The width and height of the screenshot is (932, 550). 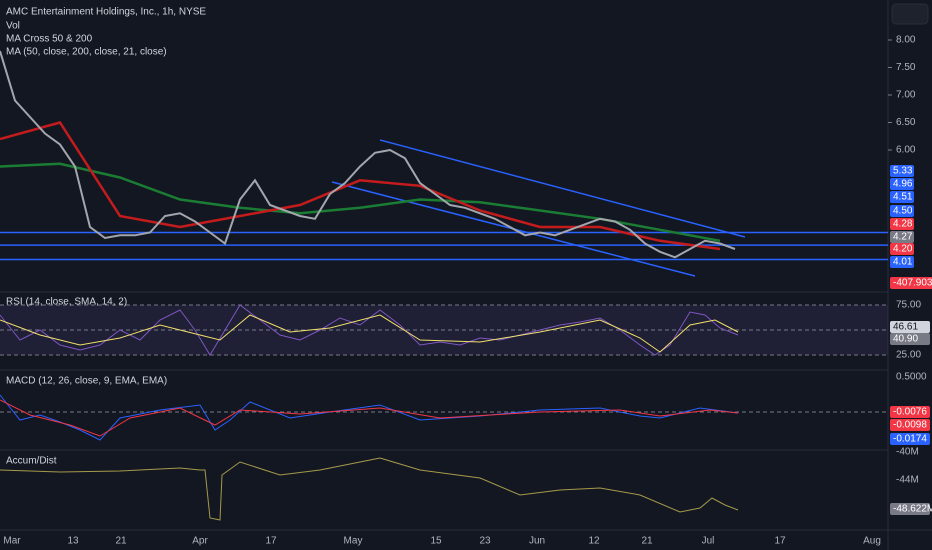 I want to click on pane-title: MACD (12, 26, close, 9, EMA, EMA), so click(x=86, y=381).